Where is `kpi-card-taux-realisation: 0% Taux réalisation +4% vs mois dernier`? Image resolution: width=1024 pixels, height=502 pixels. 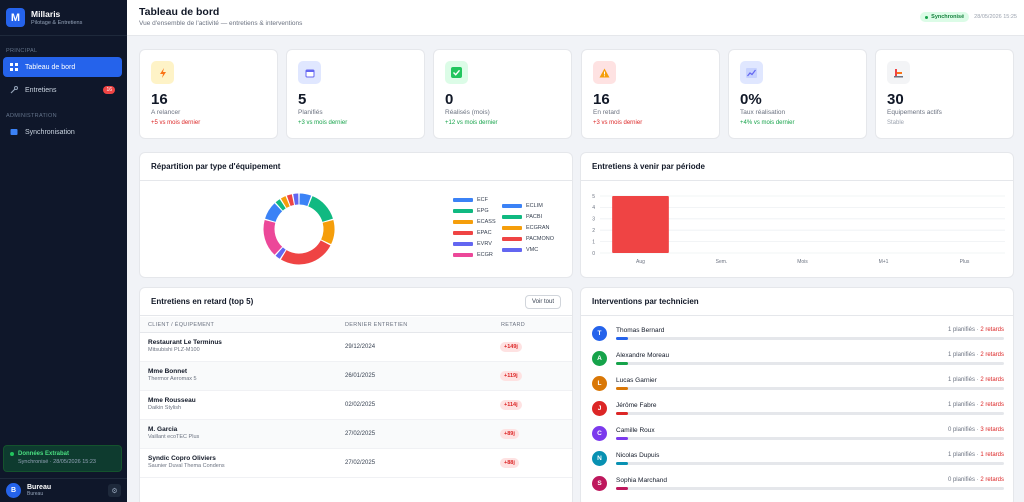
kpi-card-taux-realisation: 0% Taux réalisation +4% vs mois dernier is located at coordinates (797, 94).